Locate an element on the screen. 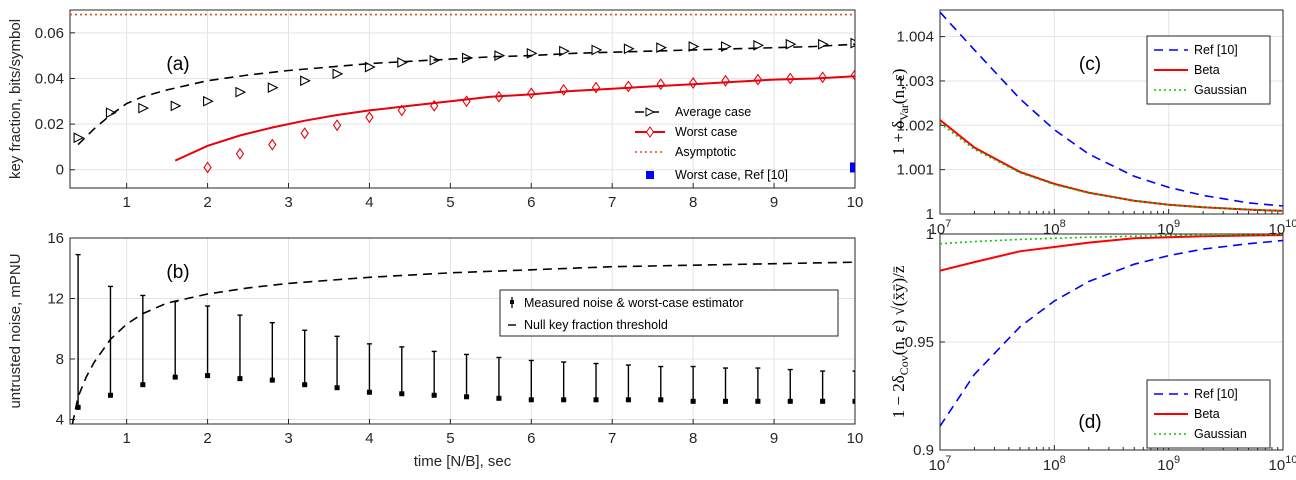  y-axis-label-math: 1 − 2δCov(n, ε) √(x̄ȳ)/z̄ is located at coordinates (900, 341).